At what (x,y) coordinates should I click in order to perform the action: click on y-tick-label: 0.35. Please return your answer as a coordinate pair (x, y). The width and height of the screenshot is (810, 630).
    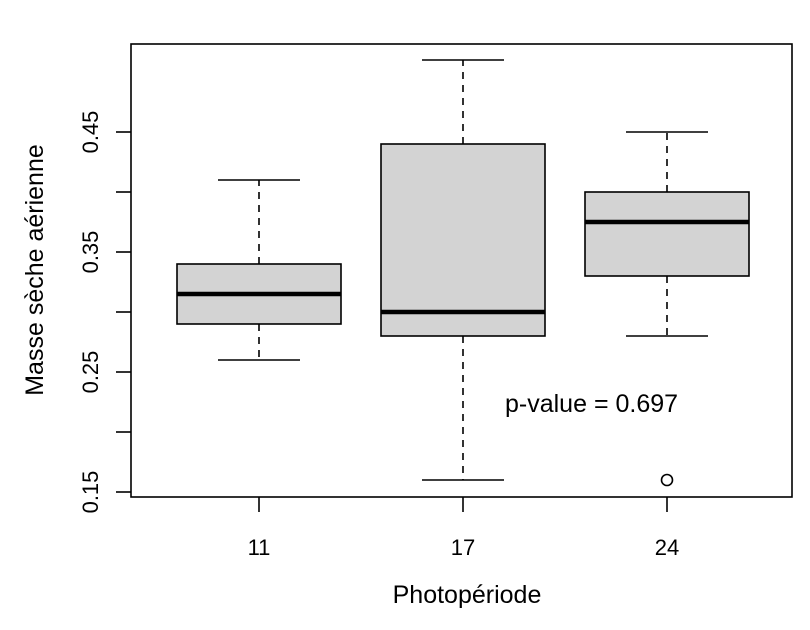
    Looking at the image, I should click on (90, 252).